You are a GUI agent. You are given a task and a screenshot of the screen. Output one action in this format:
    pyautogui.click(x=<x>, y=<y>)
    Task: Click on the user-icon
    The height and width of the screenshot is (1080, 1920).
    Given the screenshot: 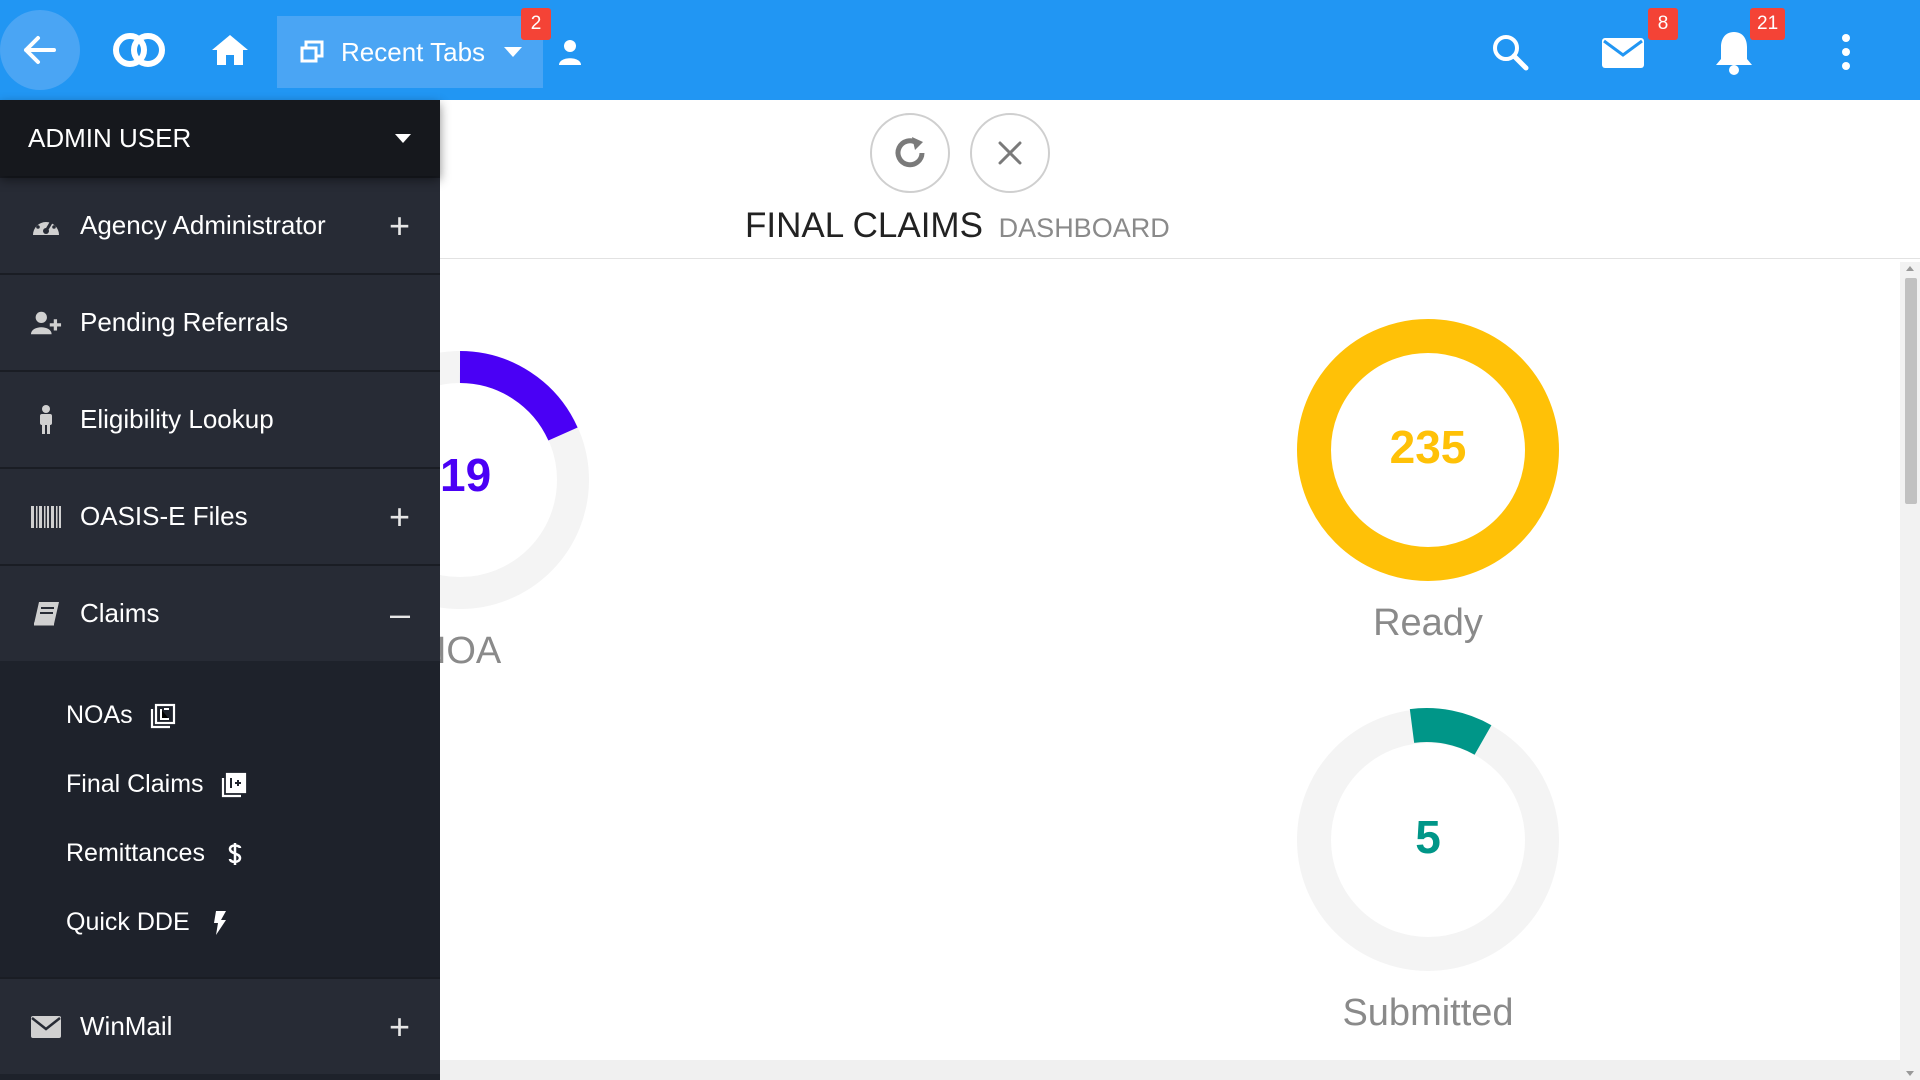 What is the action you would take?
    pyautogui.click(x=570, y=52)
    